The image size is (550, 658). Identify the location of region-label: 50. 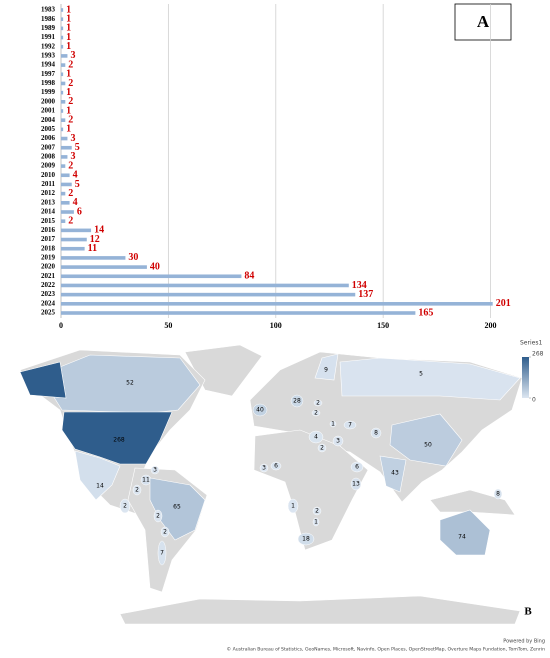
(428, 445).